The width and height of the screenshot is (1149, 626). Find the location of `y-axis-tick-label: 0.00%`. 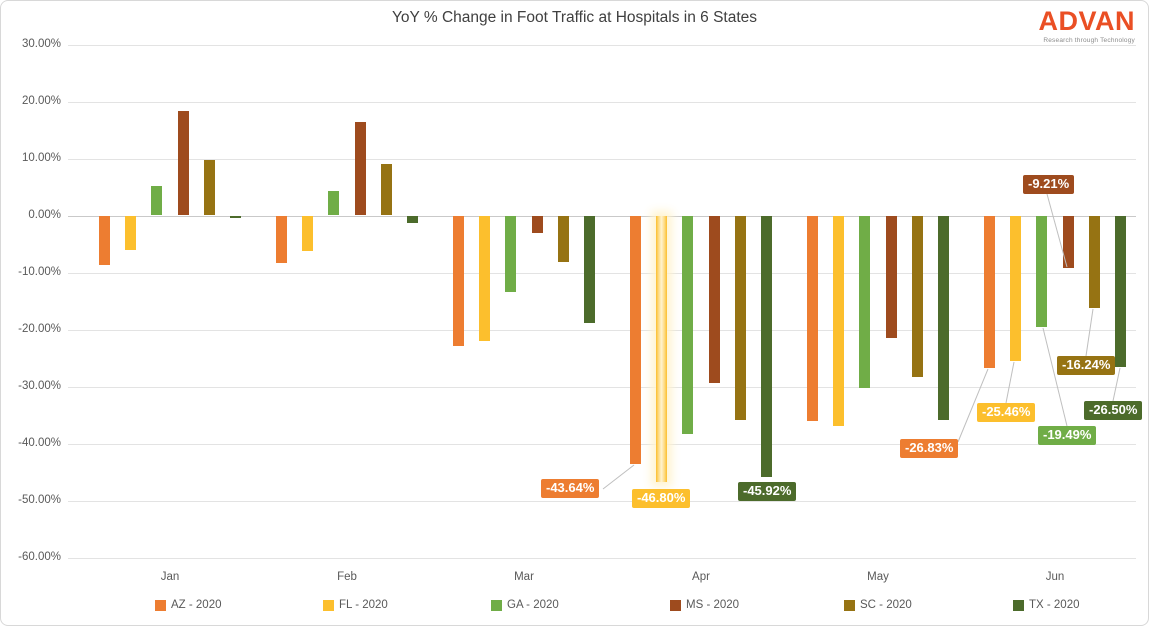

y-axis-tick-label: 0.00% is located at coordinates (44, 214).